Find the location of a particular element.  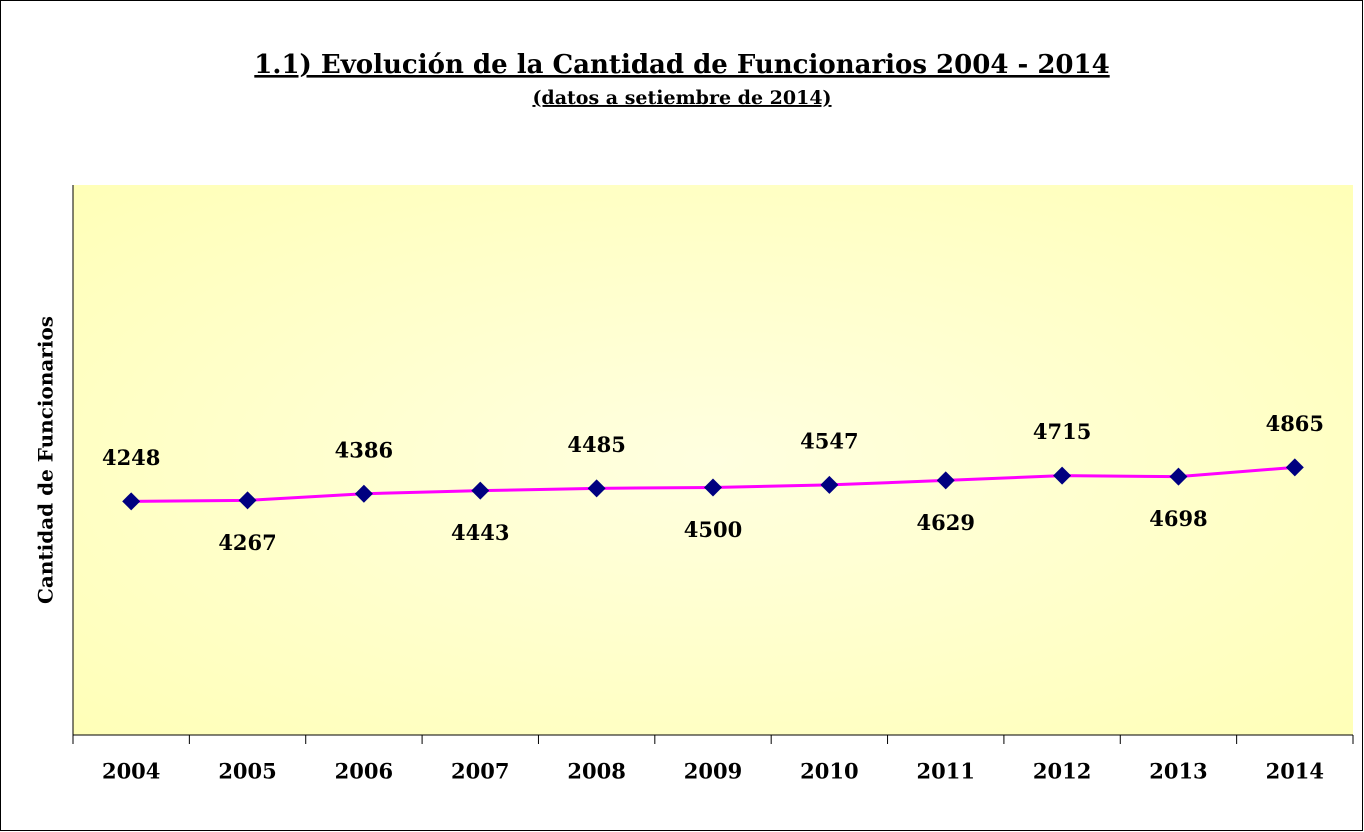

x-tick-label: 2010 is located at coordinates (829, 771).